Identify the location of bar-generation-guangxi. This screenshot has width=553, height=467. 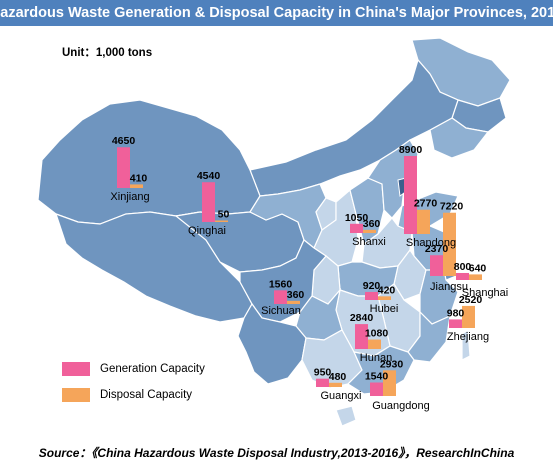
(322, 382).